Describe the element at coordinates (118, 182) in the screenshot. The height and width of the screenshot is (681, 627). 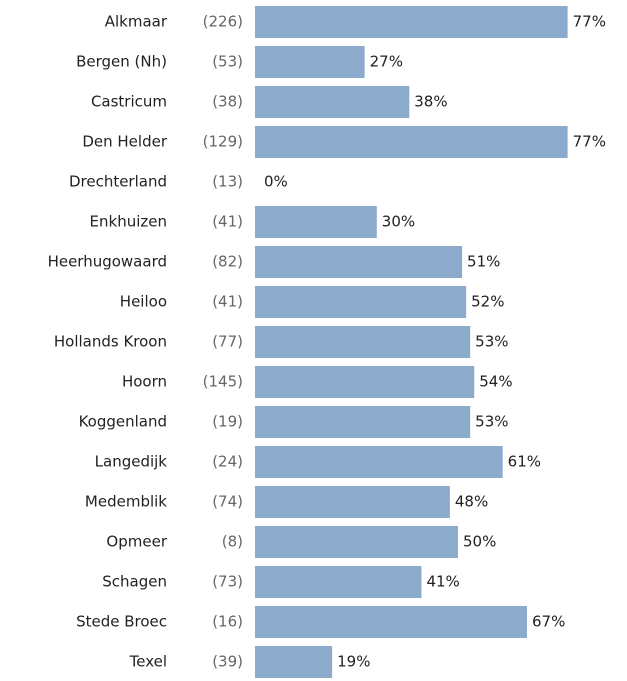
I see `category-label: Drechterland` at that location.